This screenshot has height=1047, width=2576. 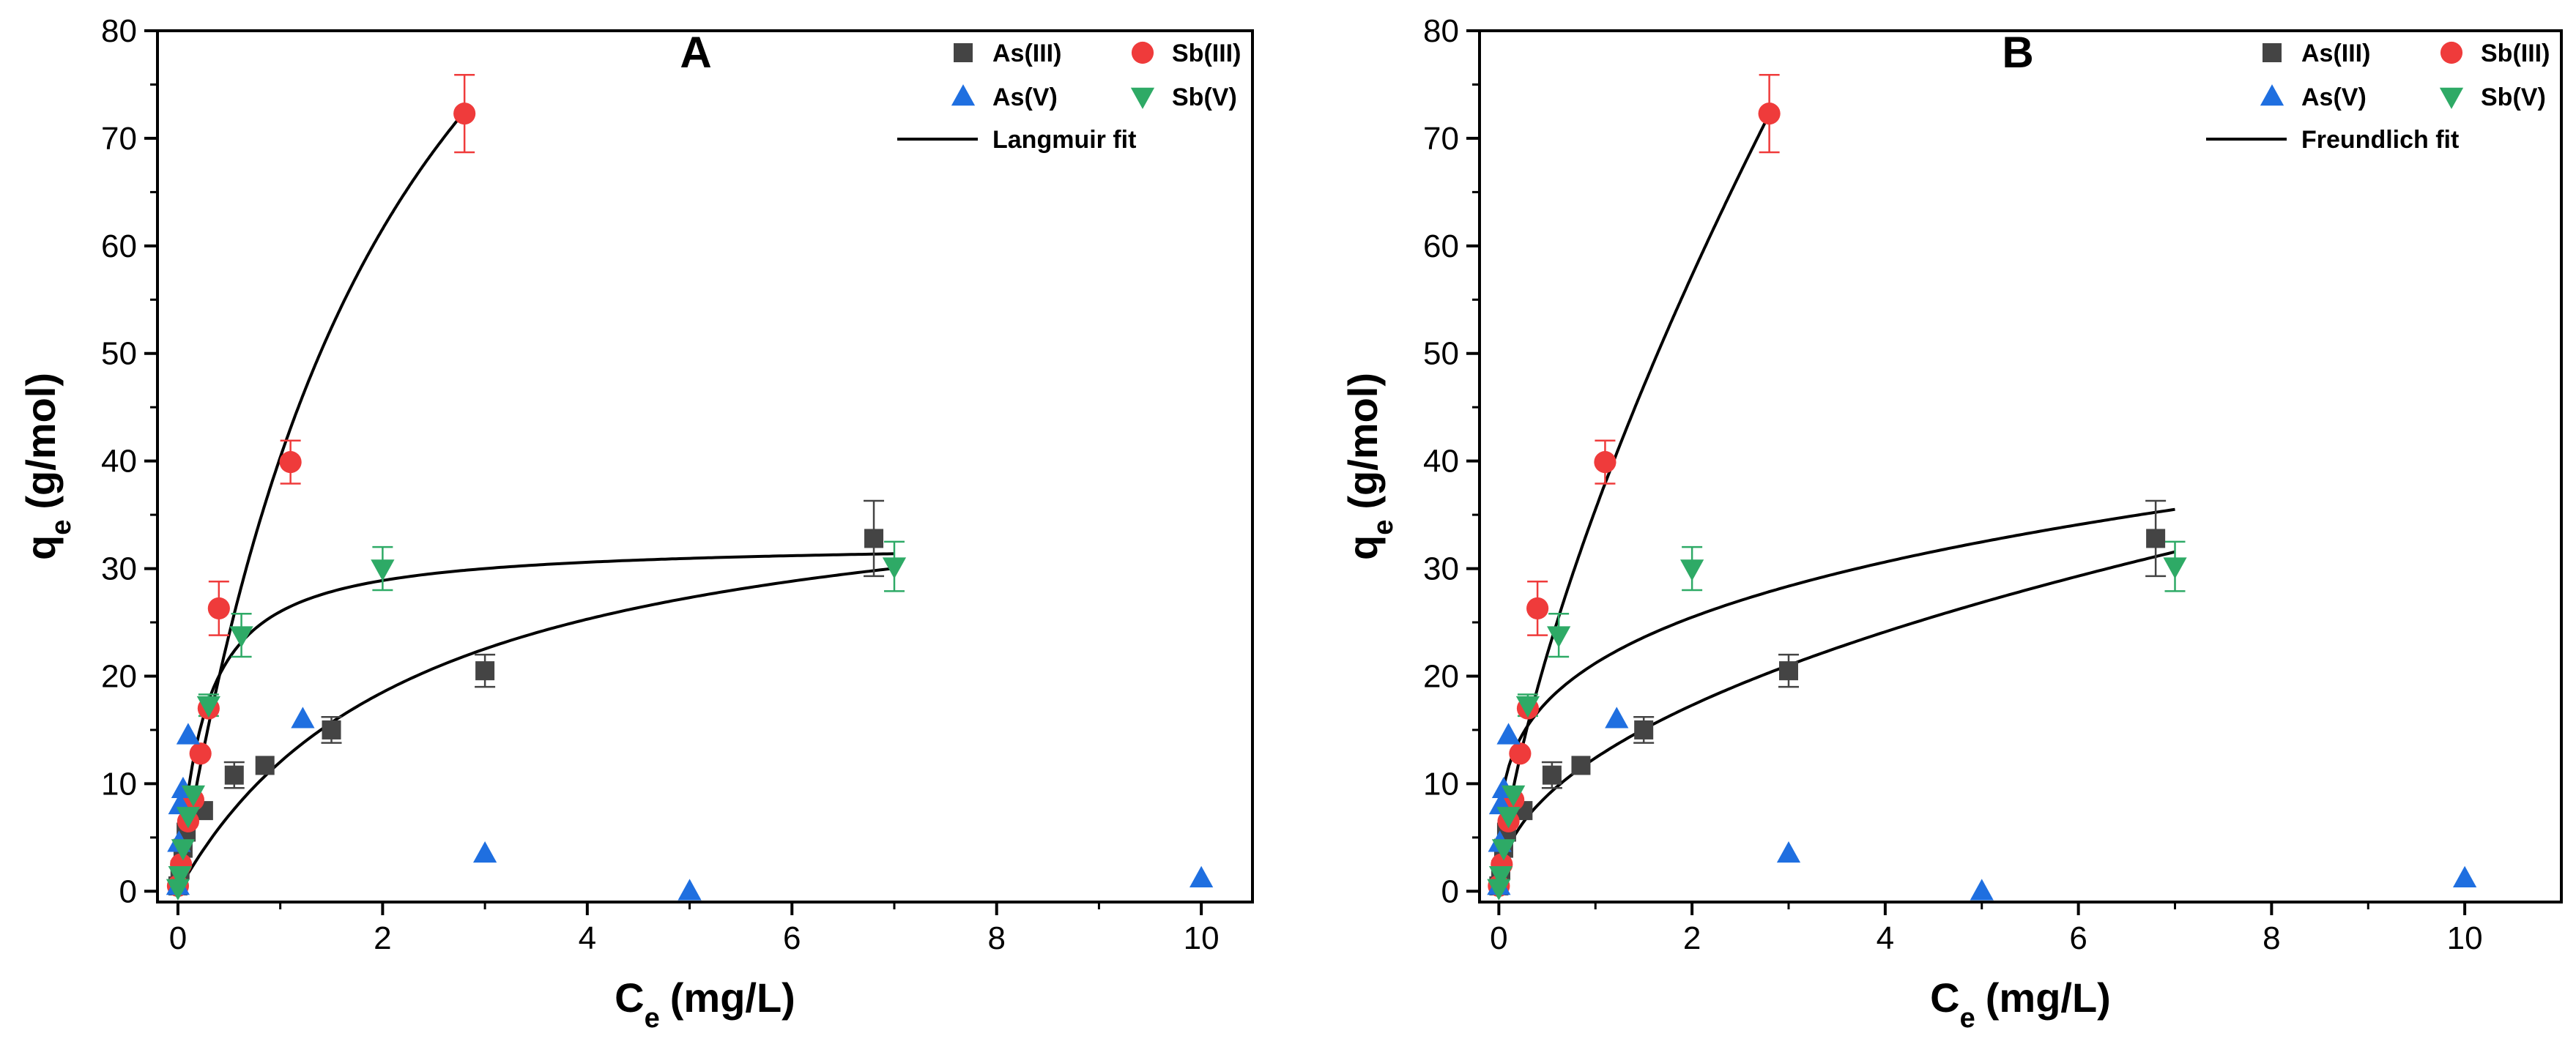 I want to click on legend: As(III) Sb(III) As(V) Sb(V) Langmuir fit, so click(x=1069, y=97).